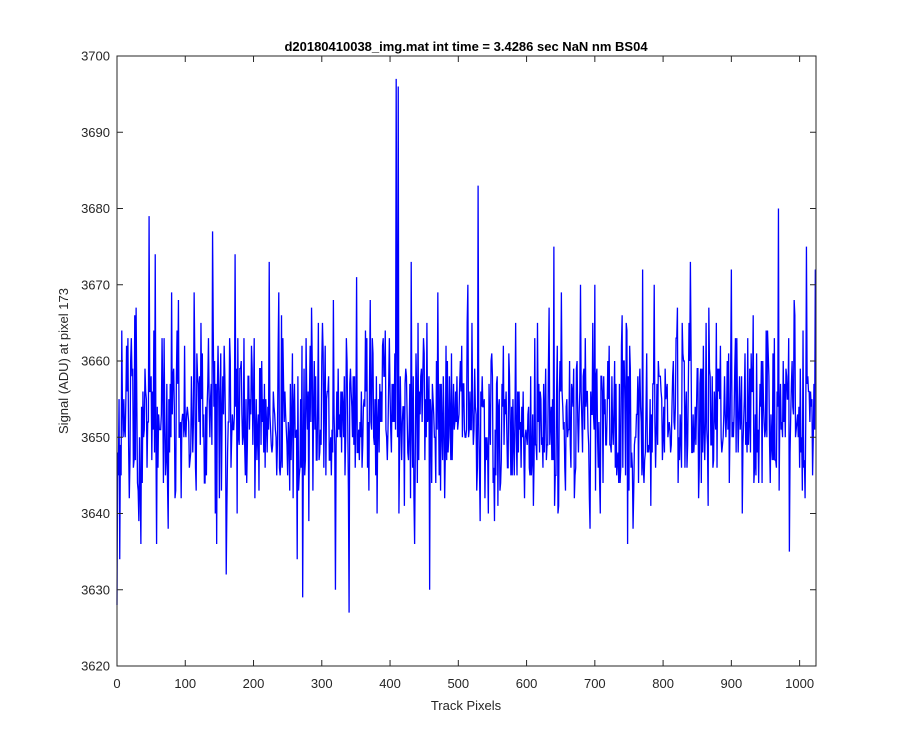  I want to click on y-tick-label: 3650, so click(95, 437).